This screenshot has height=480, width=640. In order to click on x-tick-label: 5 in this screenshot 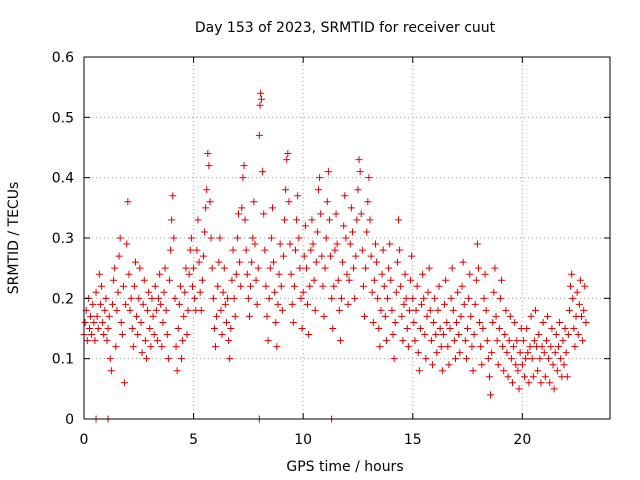, I will do `click(193, 440)`.